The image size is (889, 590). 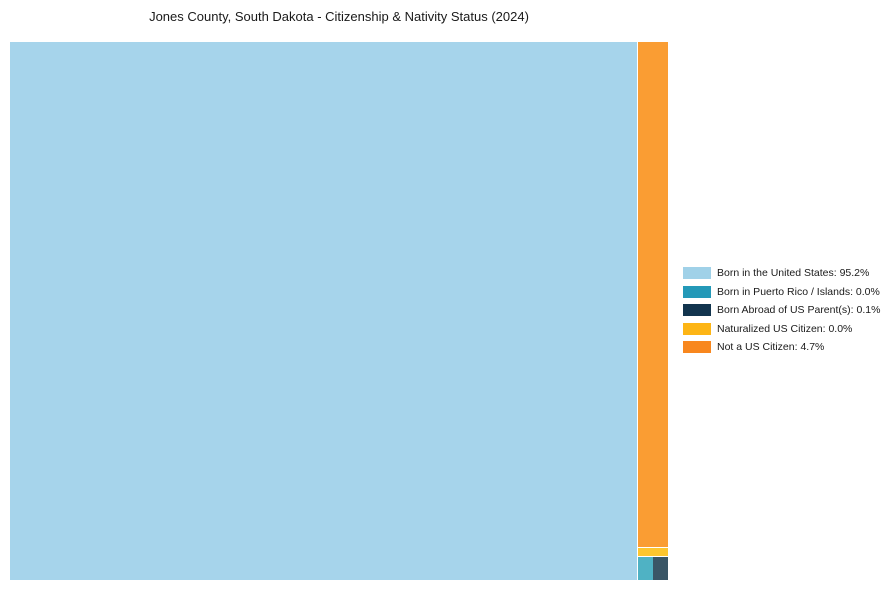 I want to click on legend-item-not-a-citizen: Not a US Citizen: 4.7%, so click(x=781, y=347).